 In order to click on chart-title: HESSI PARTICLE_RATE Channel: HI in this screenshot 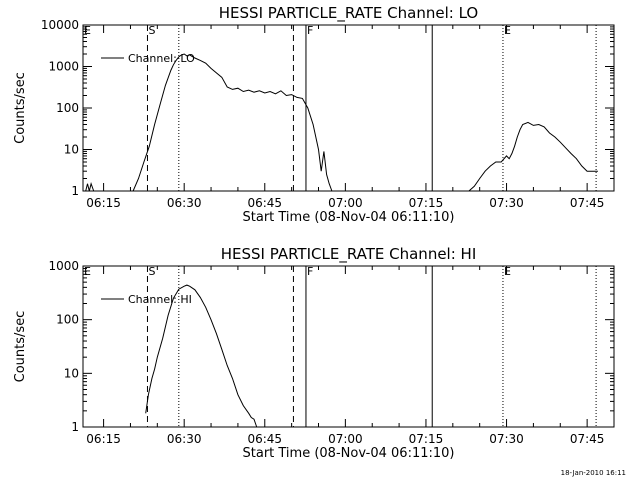, I will do `click(349, 254)`.